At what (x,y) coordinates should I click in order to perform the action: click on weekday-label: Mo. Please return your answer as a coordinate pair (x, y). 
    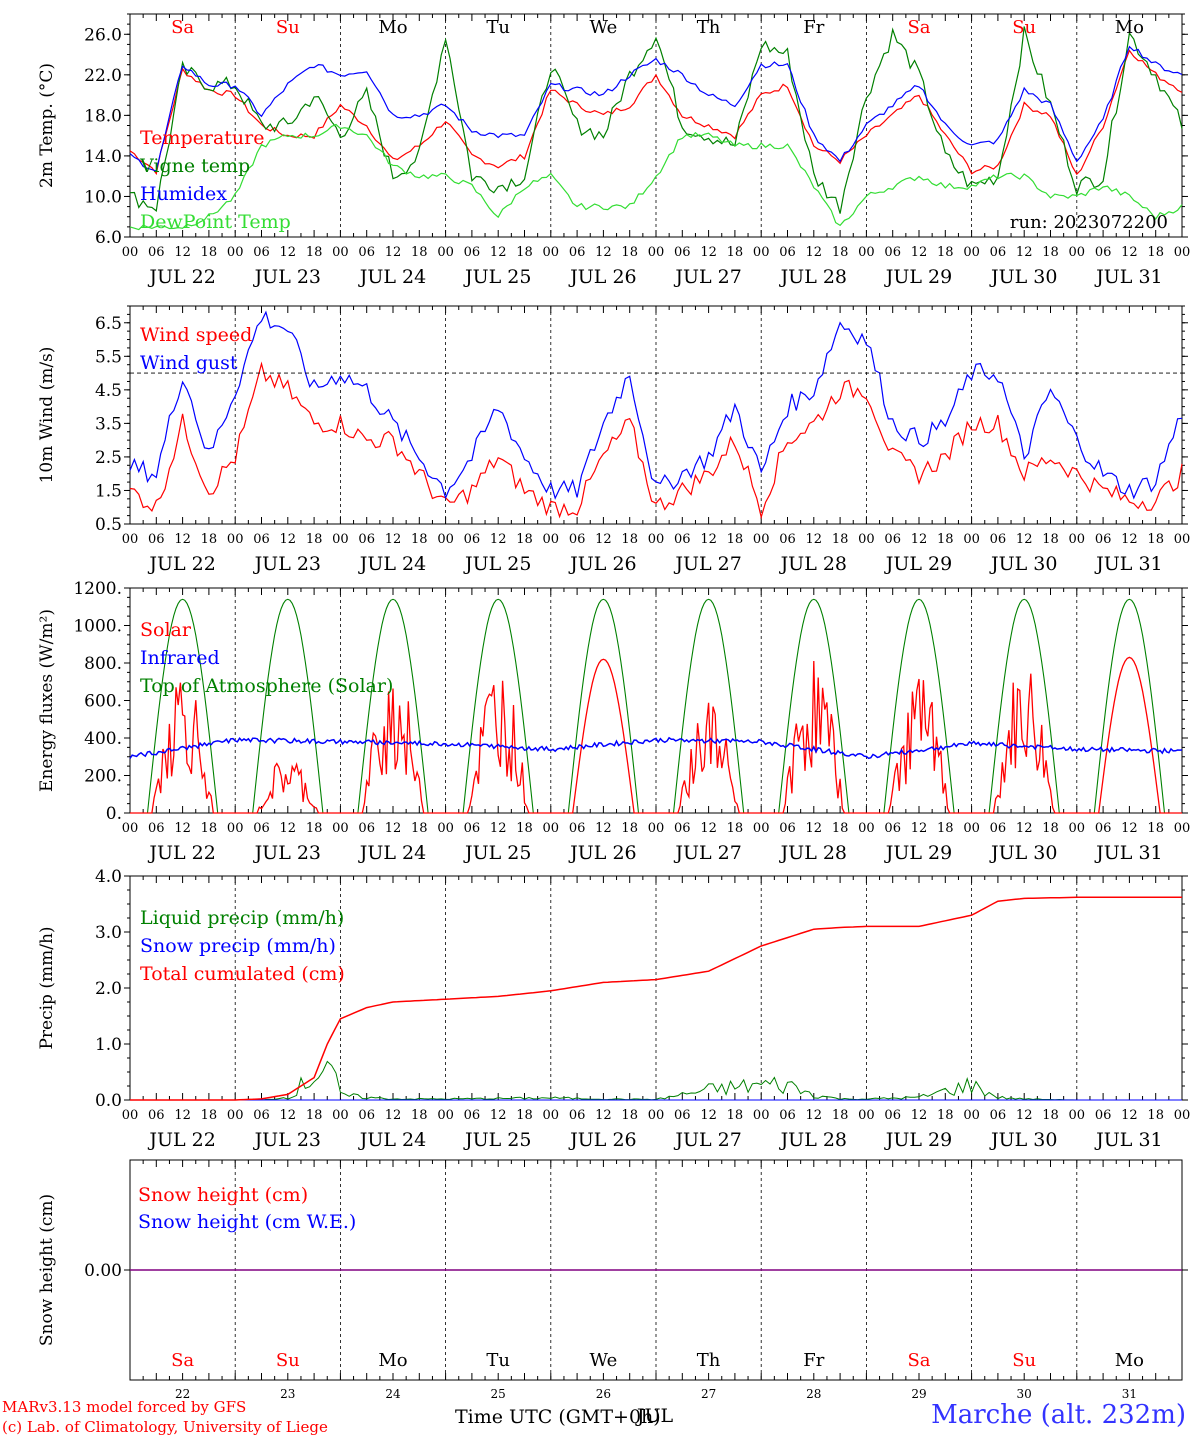
    Looking at the image, I should click on (392, 1360).